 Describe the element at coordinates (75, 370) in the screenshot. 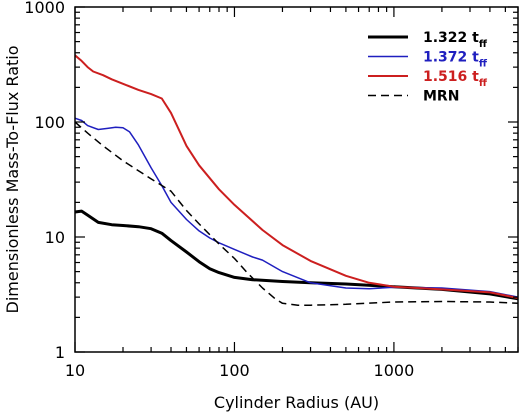

I see `x-tick-label: 10` at that location.